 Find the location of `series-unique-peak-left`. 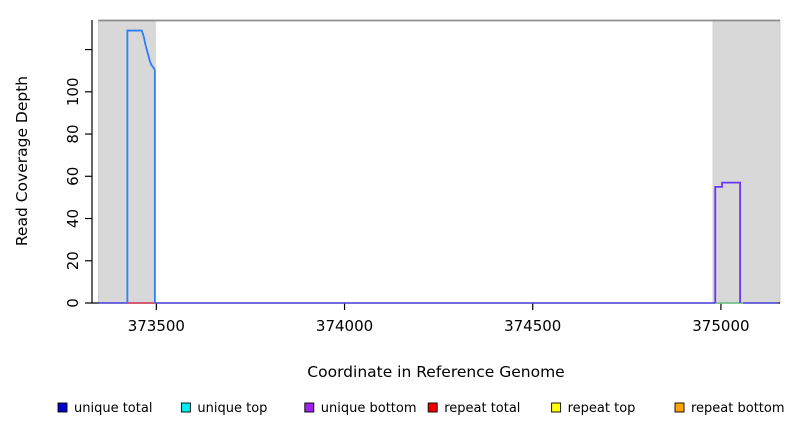

series-unique-peak-left is located at coordinates (141, 166).